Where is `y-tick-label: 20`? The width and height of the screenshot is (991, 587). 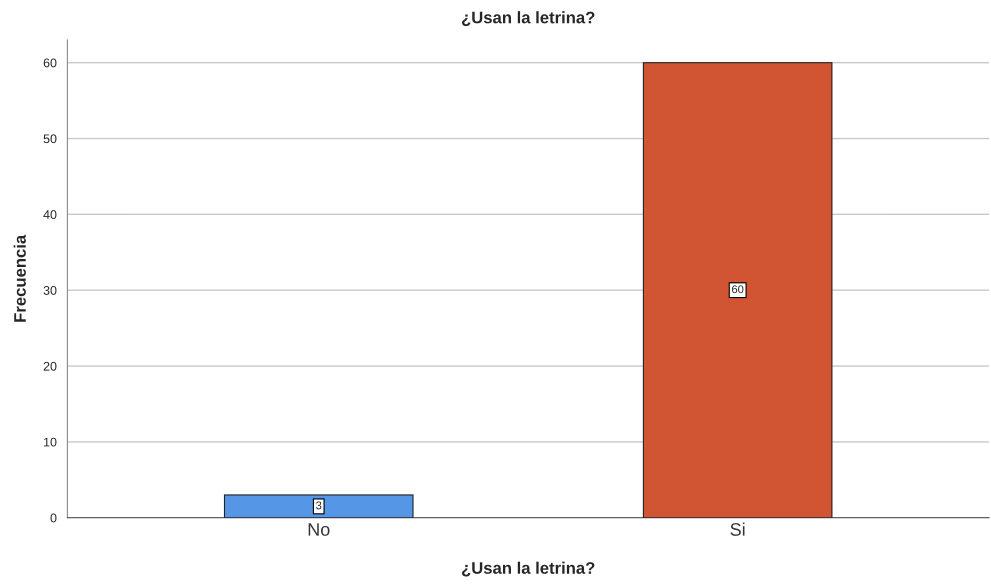 y-tick-label: 20 is located at coordinates (50, 366).